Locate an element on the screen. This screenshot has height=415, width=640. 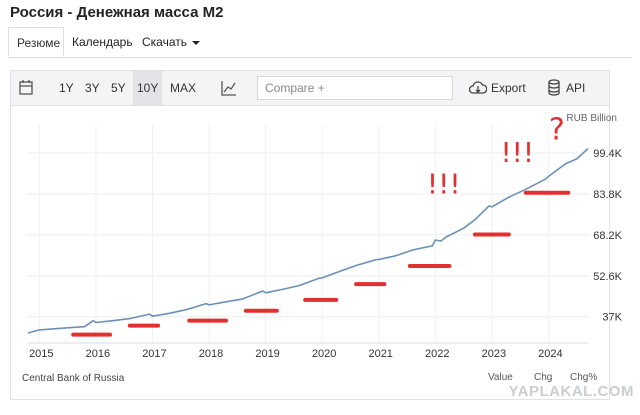
y-tick-label: 83.8K is located at coordinates (607, 195).